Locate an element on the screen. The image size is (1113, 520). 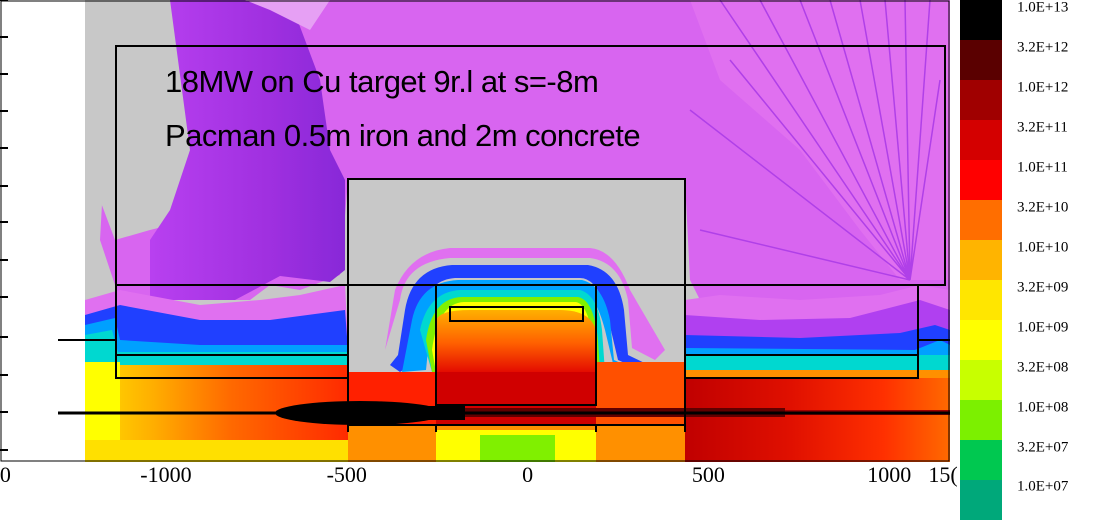
x-tick-label: -500 is located at coordinates (346, 474).